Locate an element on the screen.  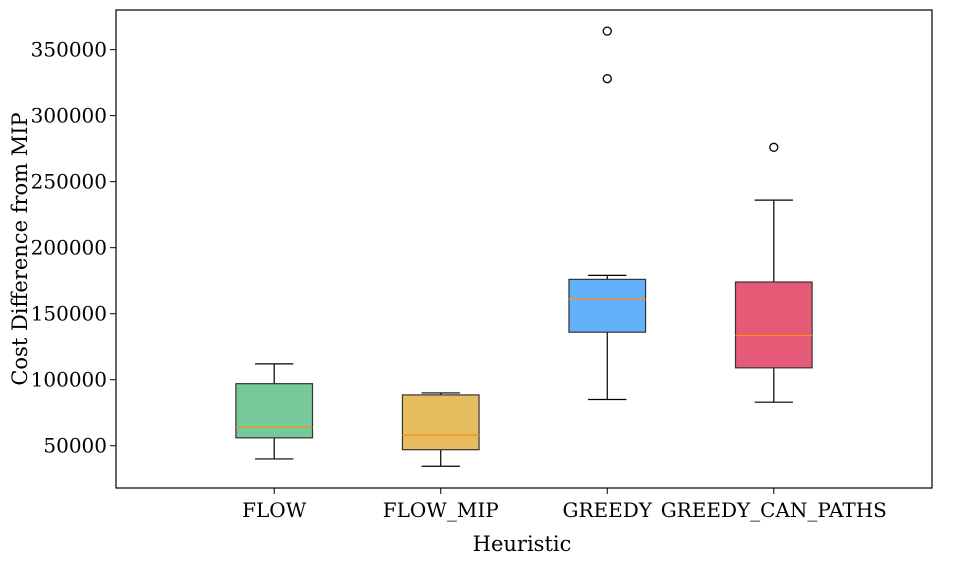
box-greedy is located at coordinates (607, 213).